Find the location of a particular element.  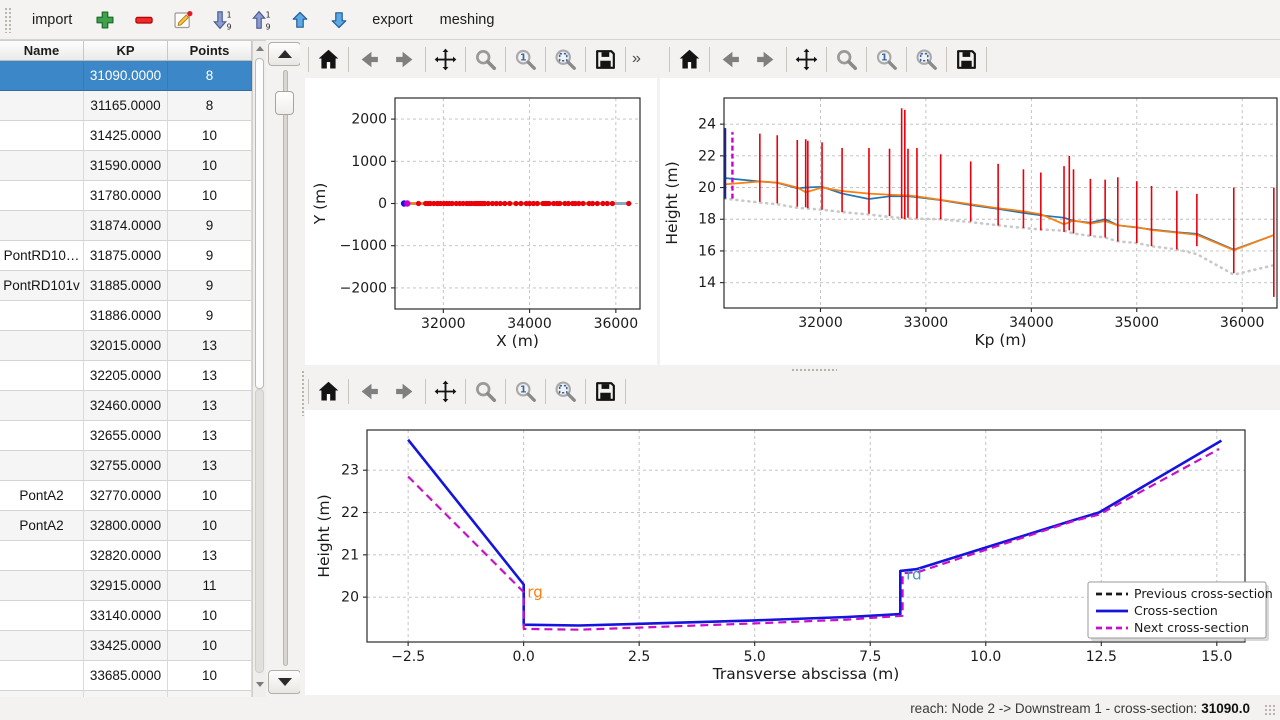

kp-cell: 31425.0000 is located at coordinates (126, 136).